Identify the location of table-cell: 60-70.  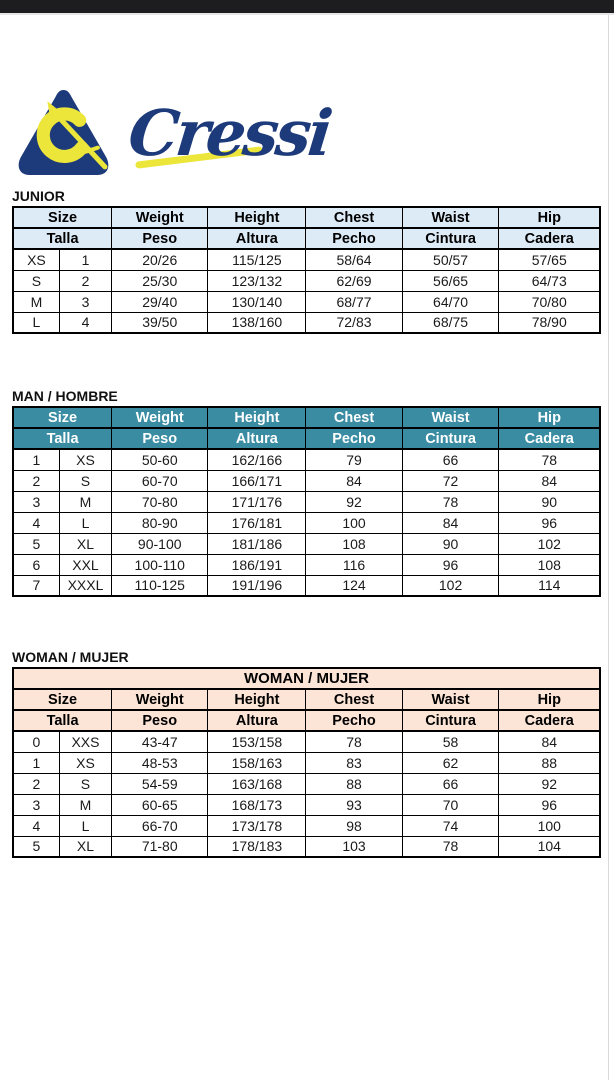
(160, 480).